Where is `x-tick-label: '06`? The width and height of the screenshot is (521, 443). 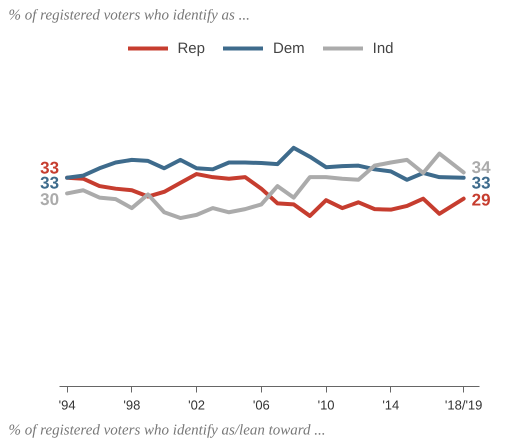 x-tick-label: '06 is located at coordinates (261, 405).